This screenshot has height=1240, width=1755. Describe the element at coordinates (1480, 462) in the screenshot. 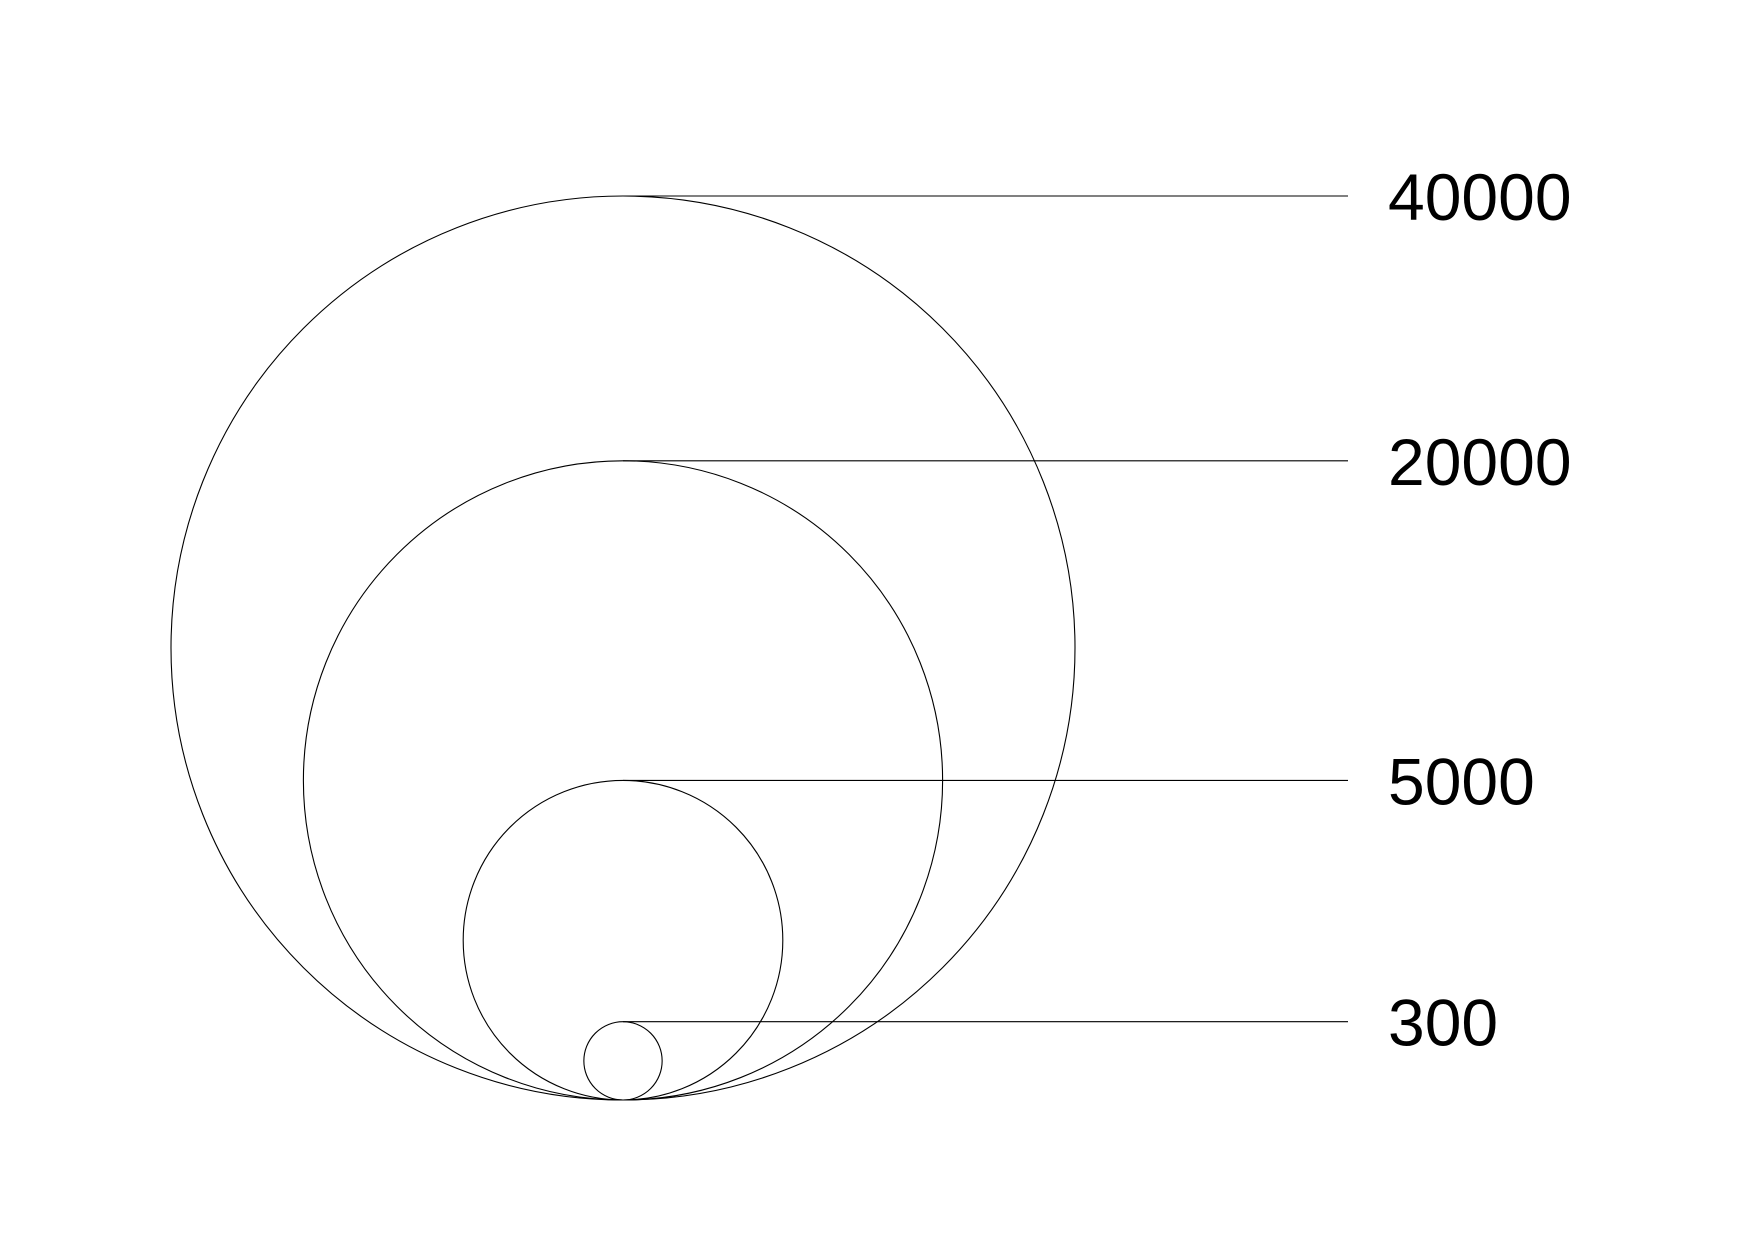

I see `bubble-label-20000: 20000` at that location.